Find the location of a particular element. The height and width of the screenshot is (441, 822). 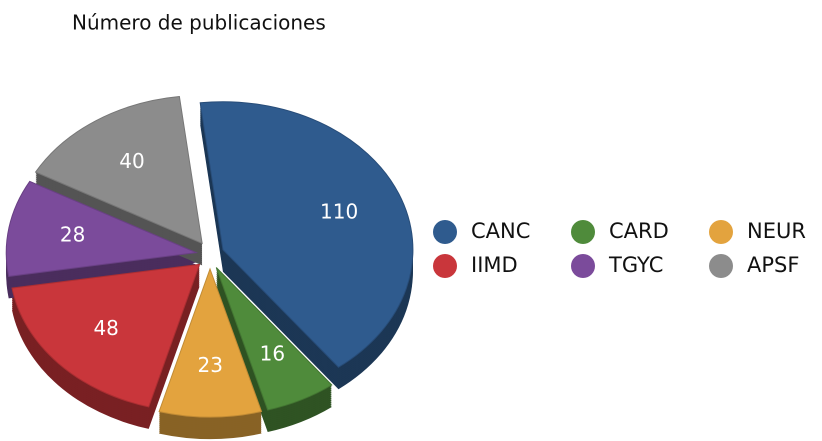

data-label: 28 is located at coordinates (72, 235).